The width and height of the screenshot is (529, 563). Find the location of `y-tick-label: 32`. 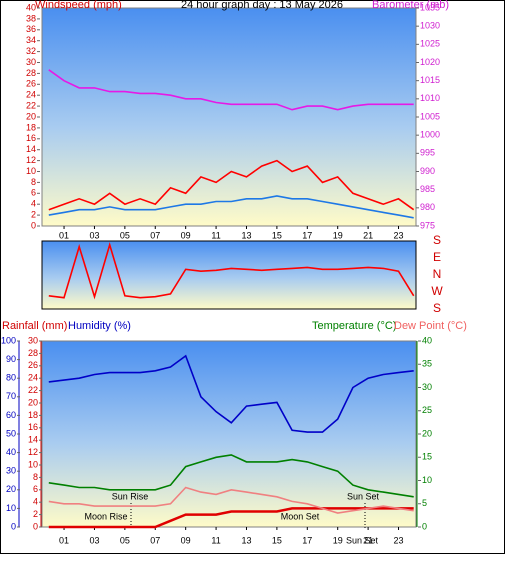

y-tick-label: 32 is located at coordinates (31, 51).